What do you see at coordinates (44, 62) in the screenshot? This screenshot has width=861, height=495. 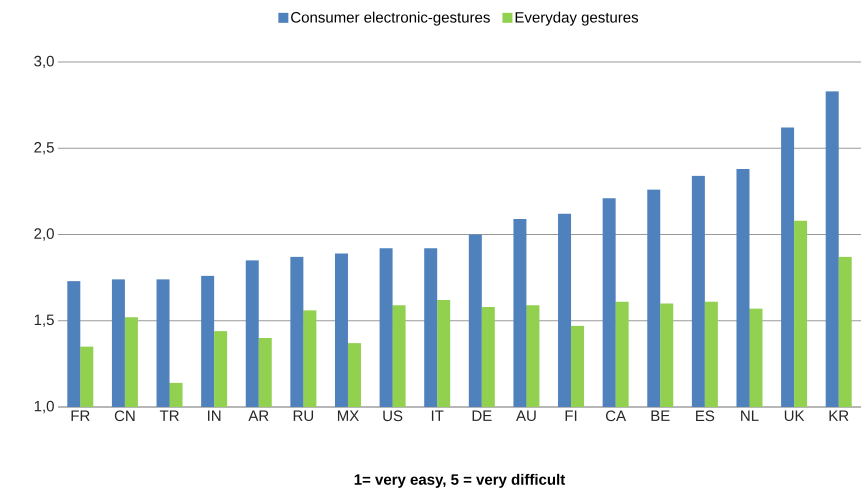 I see `y-tick-label: 3,0` at bounding box center [44, 62].